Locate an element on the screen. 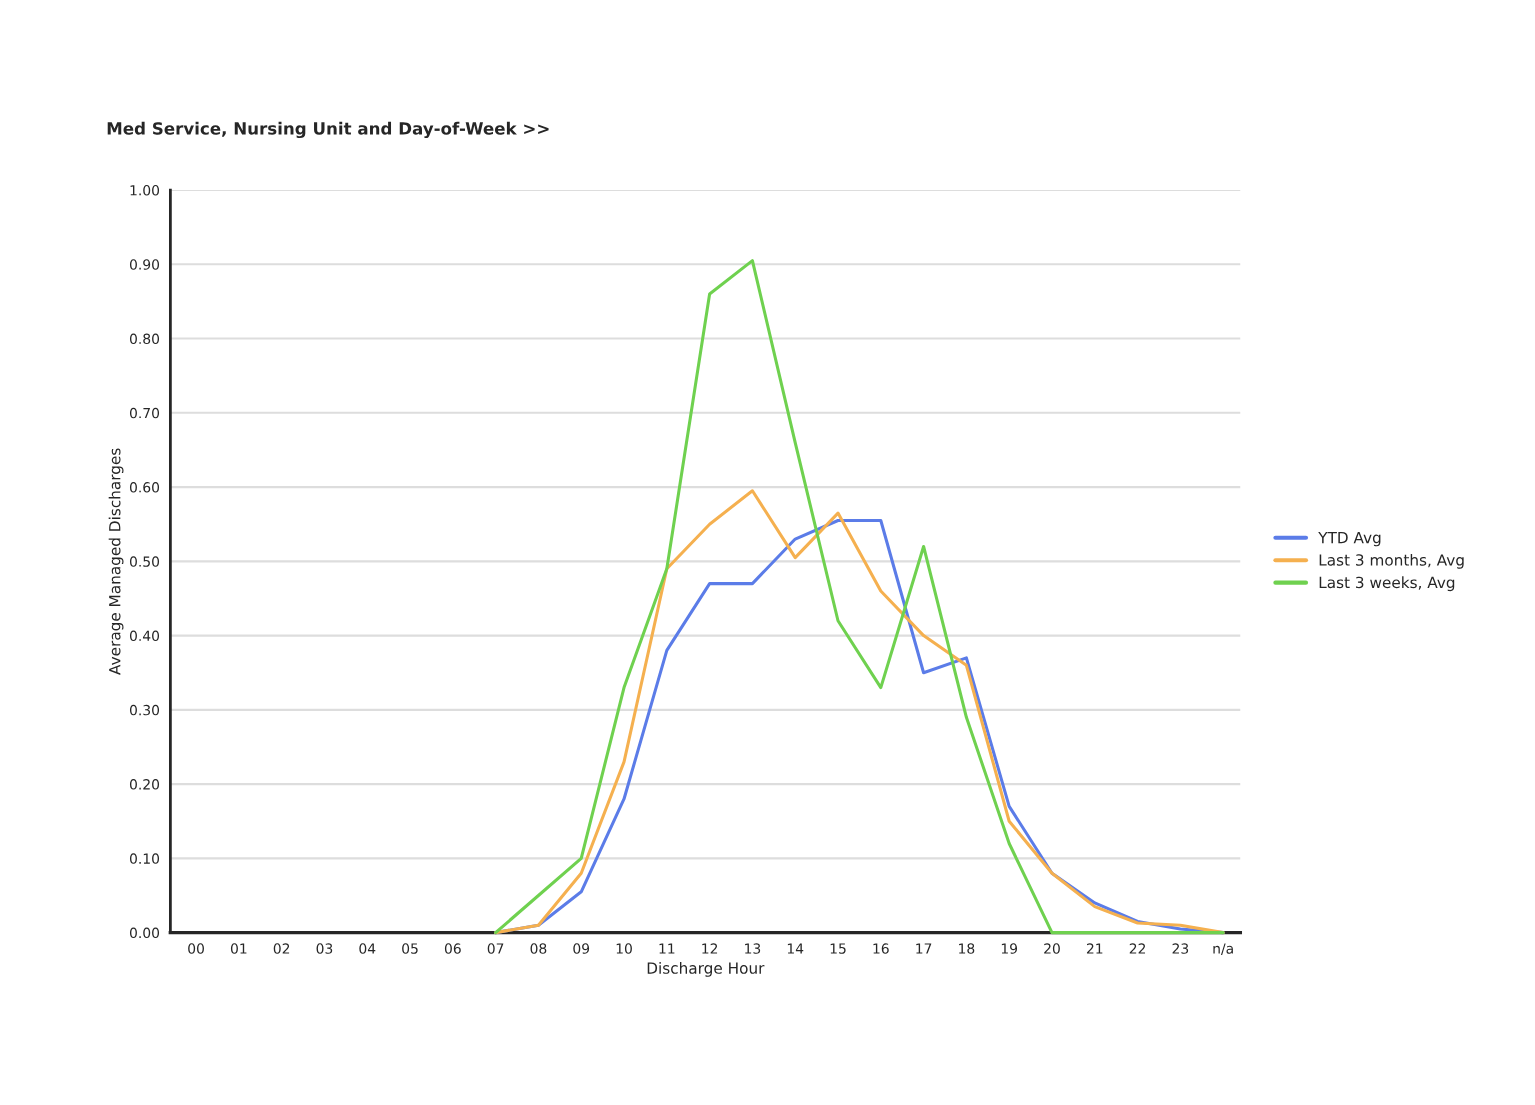  x-tick-label: 09 is located at coordinates (581, 948).